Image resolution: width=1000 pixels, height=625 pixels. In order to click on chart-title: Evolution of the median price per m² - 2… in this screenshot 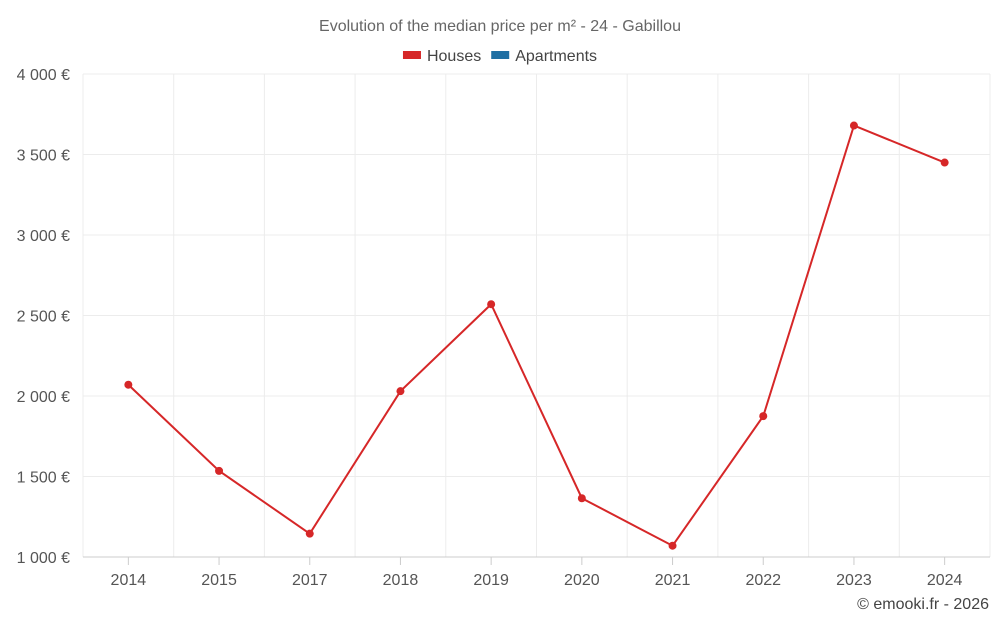, I will do `click(500, 26)`.